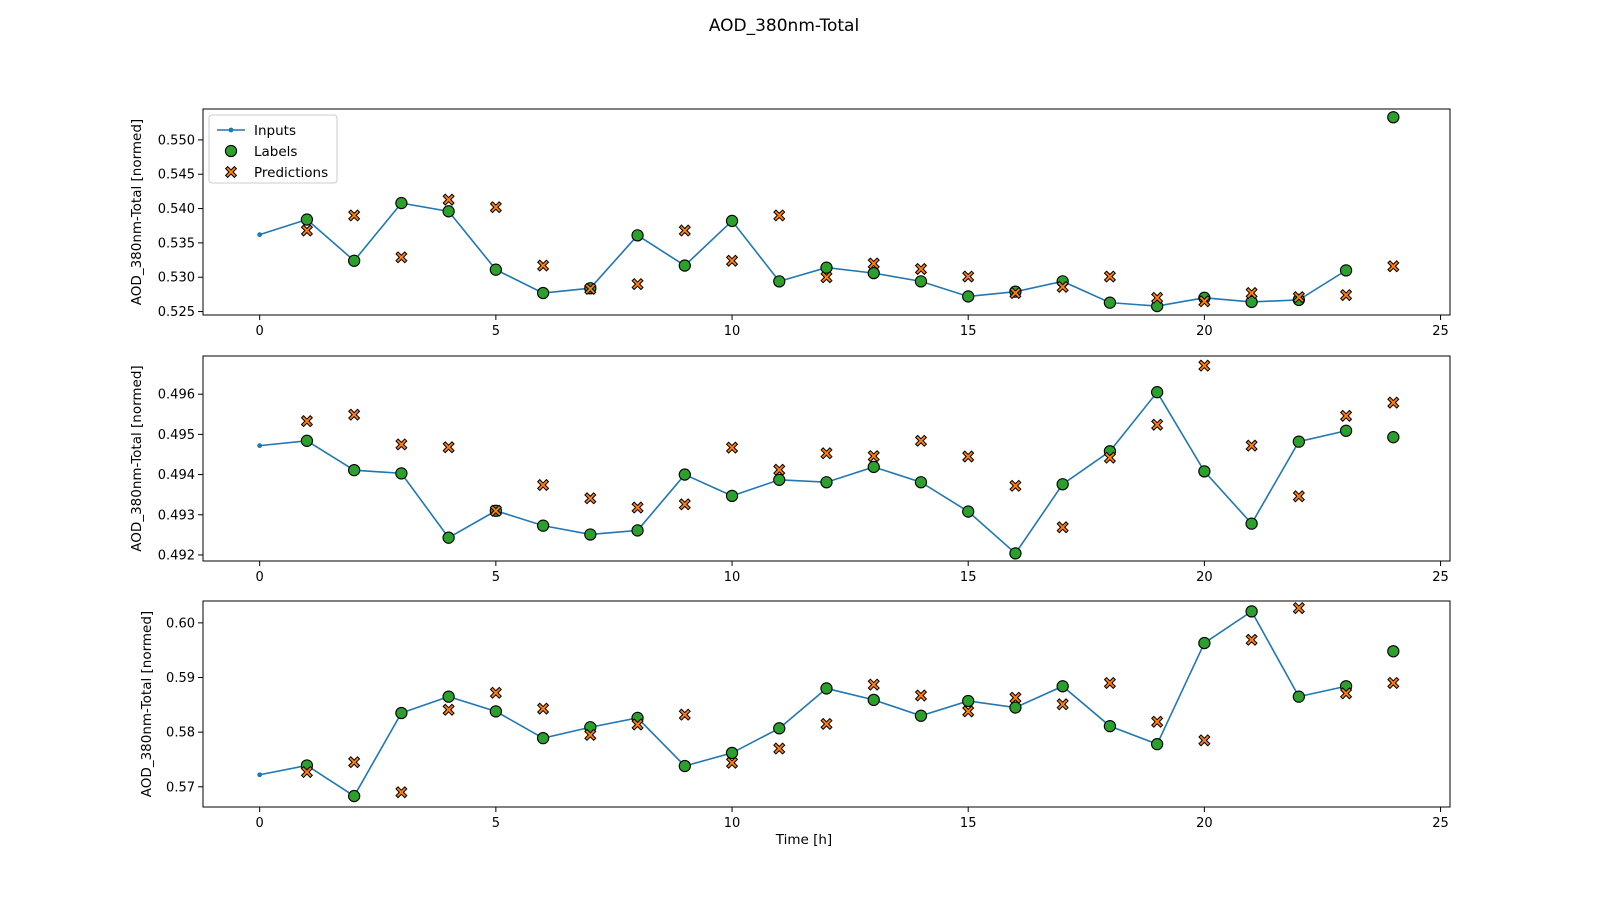 This screenshot has width=1600, height=900. Describe the element at coordinates (231, 172) in the screenshot. I see `legend-predictions-marker` at that location.